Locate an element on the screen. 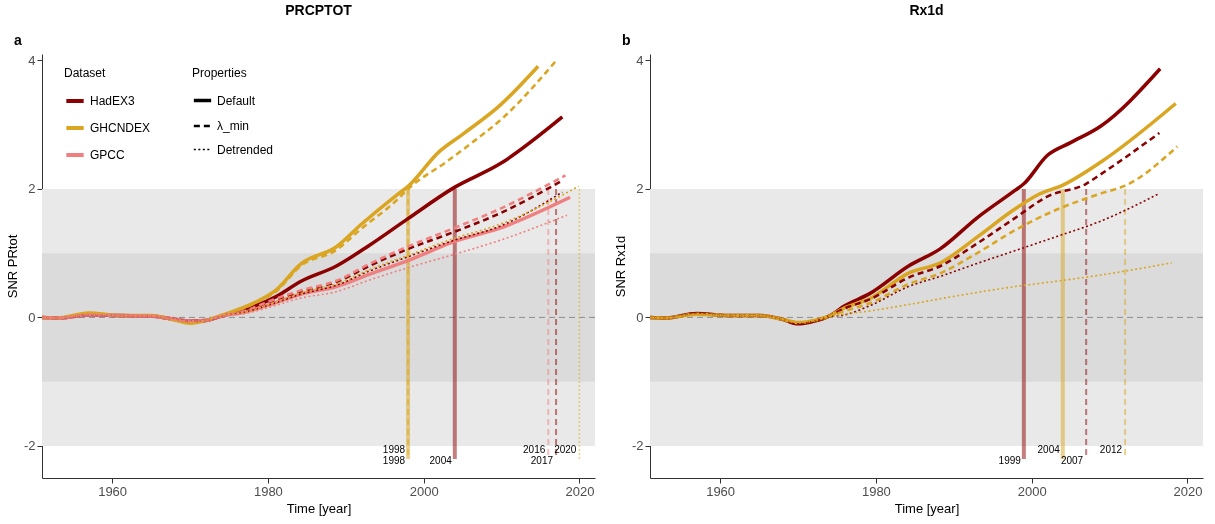 The height and width of the screenshot is (524, 1215). ref-line-label: 2007 is located at coordinates (1072, 460).